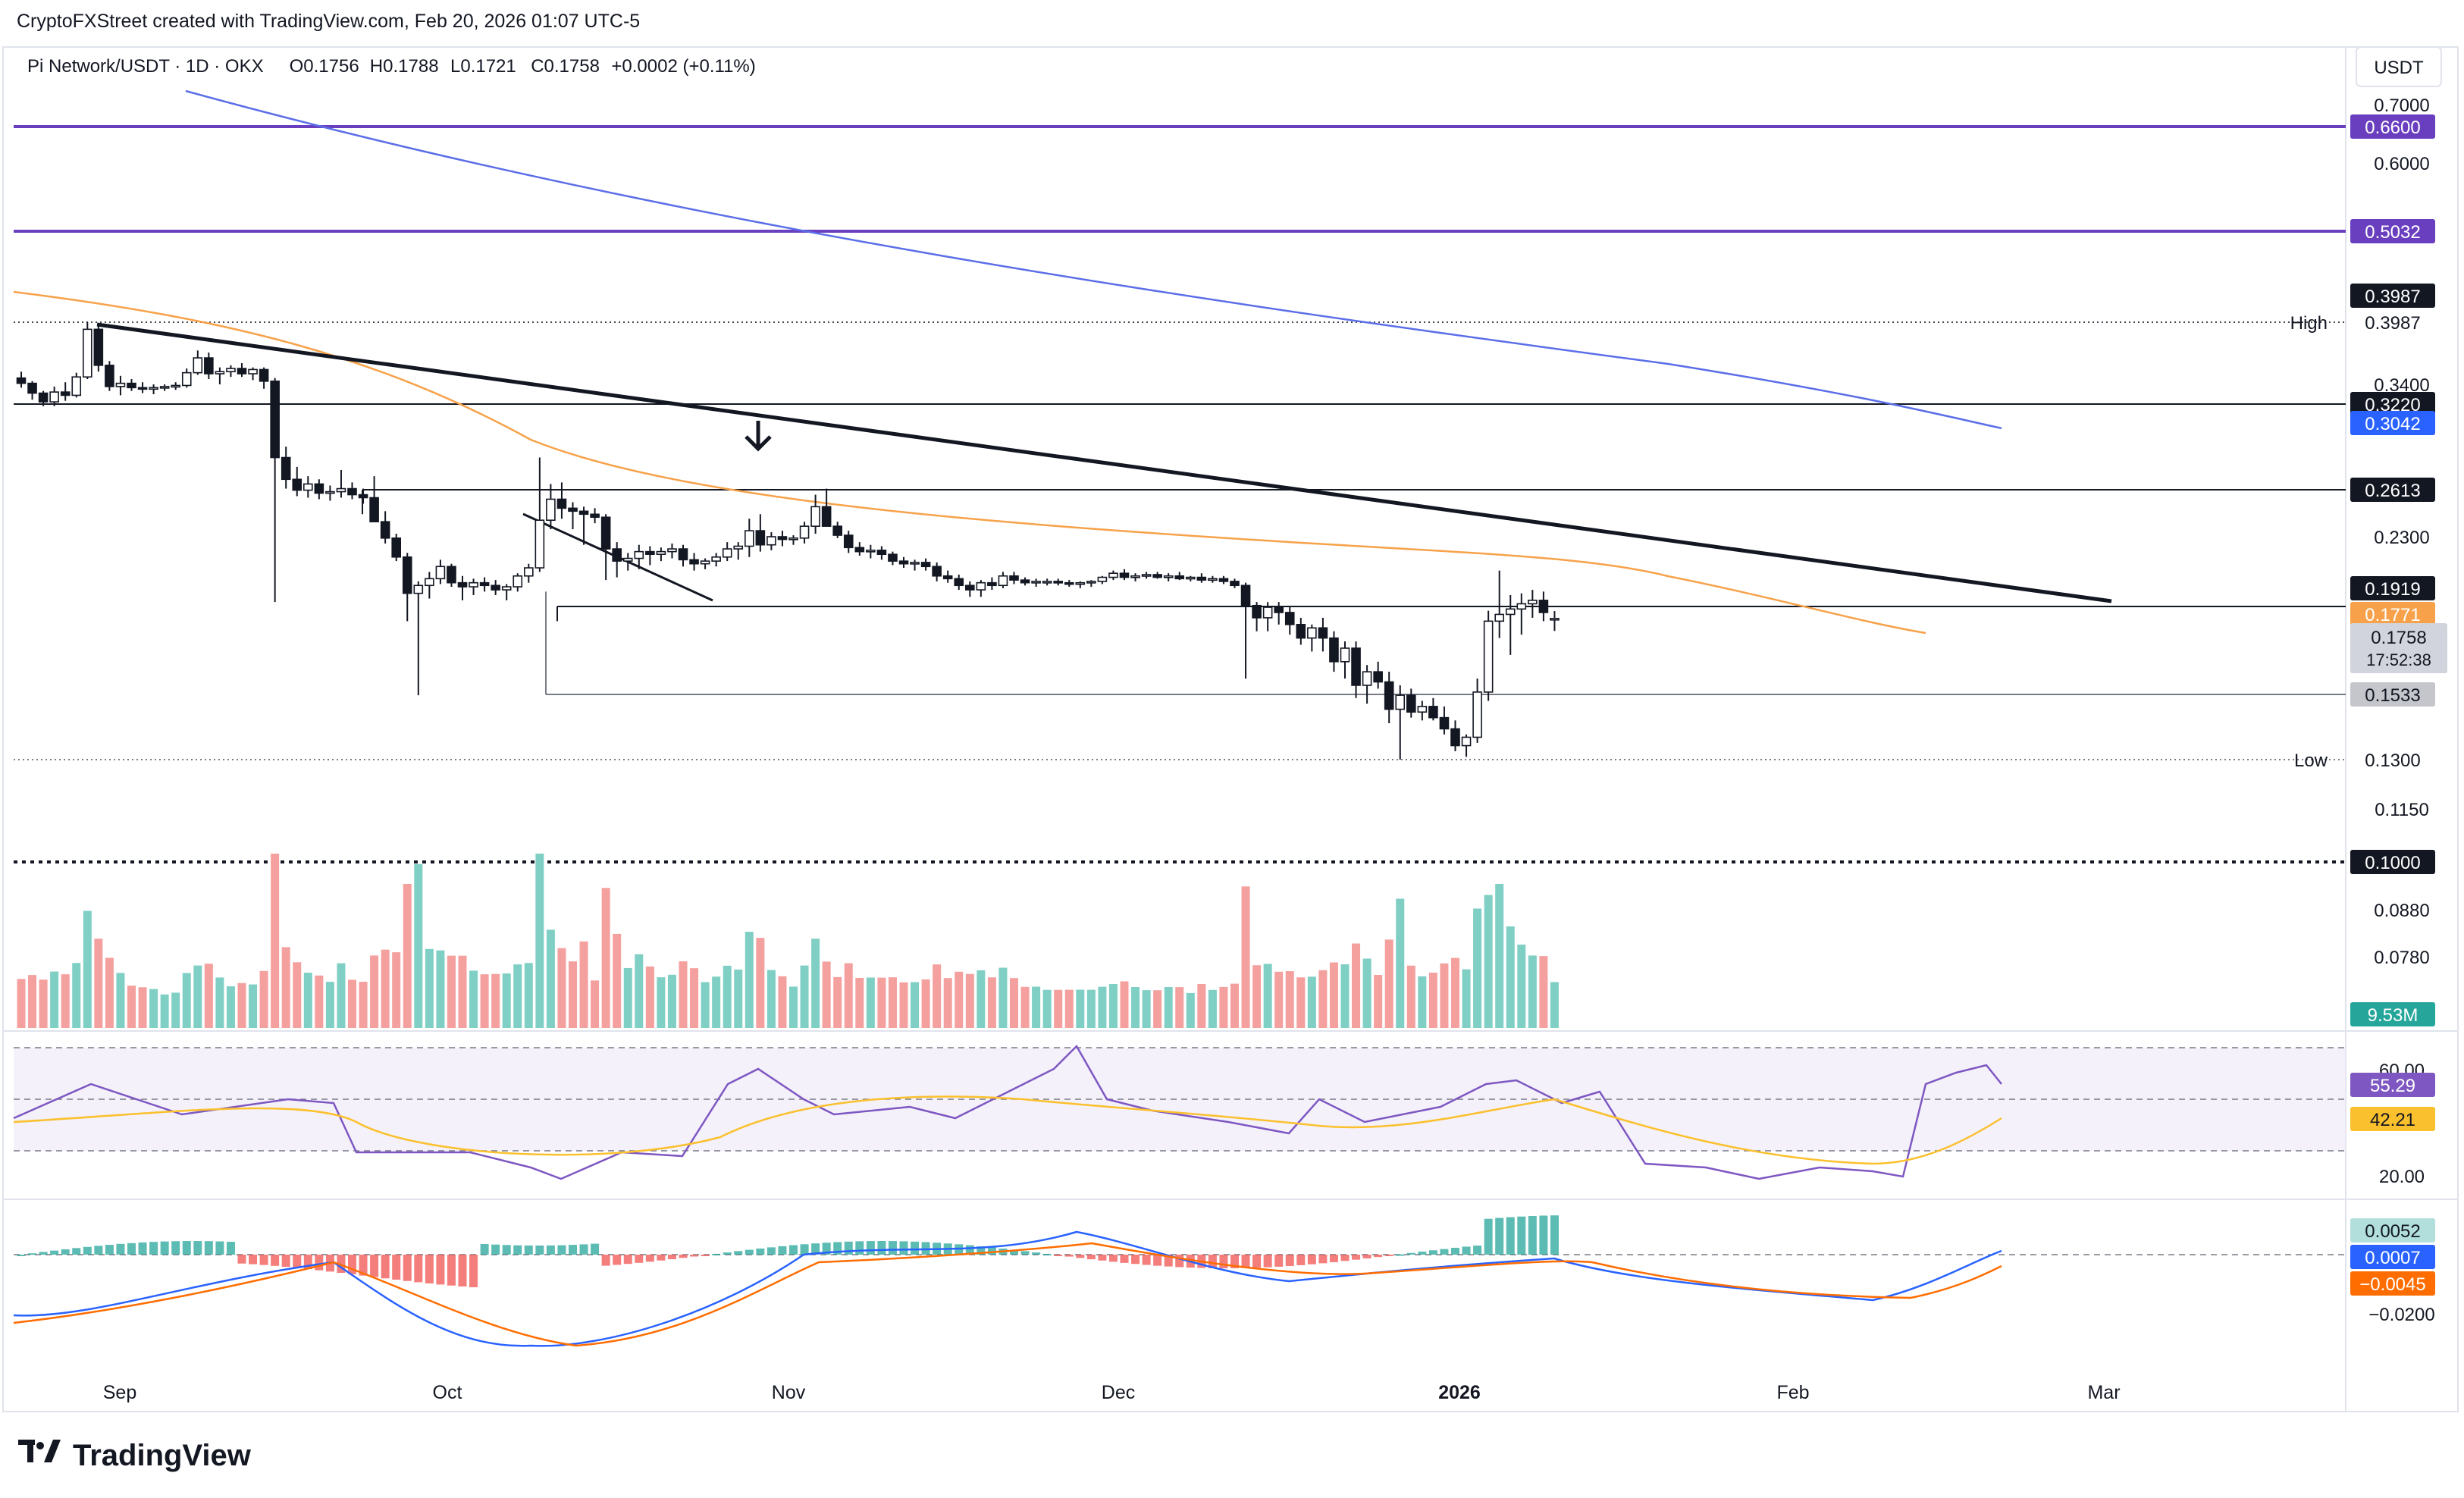 The width and height of the screenshot is (2464, 1498). I want to click on tradingview-logo: TradingView, so click(134, 1455).